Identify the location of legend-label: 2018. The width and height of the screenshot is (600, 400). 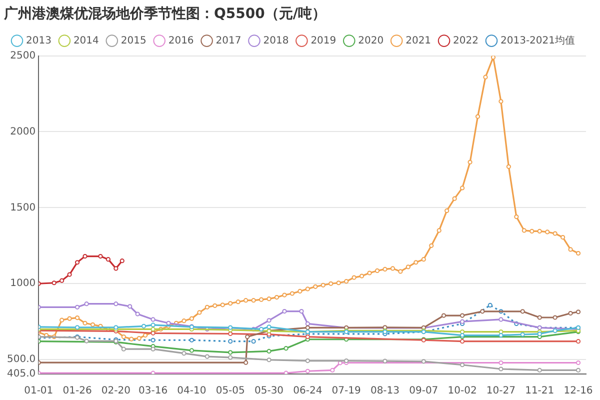
(276, 40).